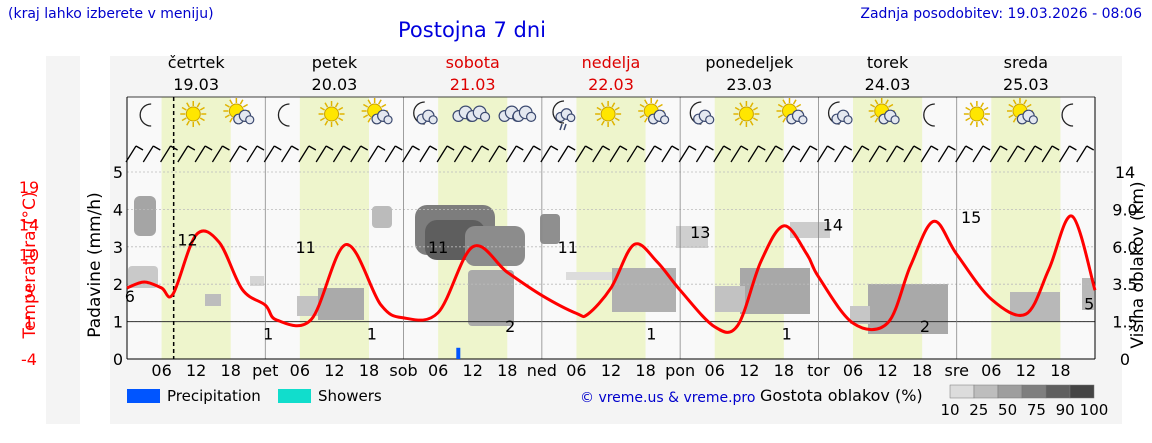  Describe the element at coordinates (1001, 14) in the screenshot. I see `last-update: Zadnja posodobitev: 19.03.2026 - 08:06` at that location.